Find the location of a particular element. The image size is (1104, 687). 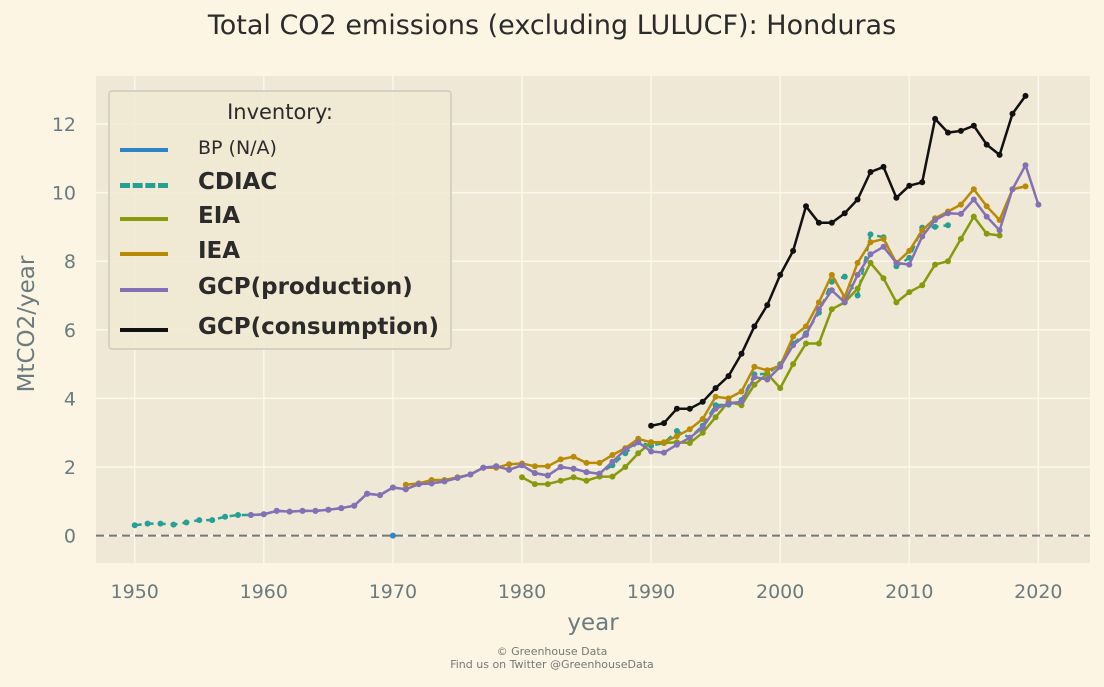

legend-label: GCP(consumption) is located at coordinates (318, 327).